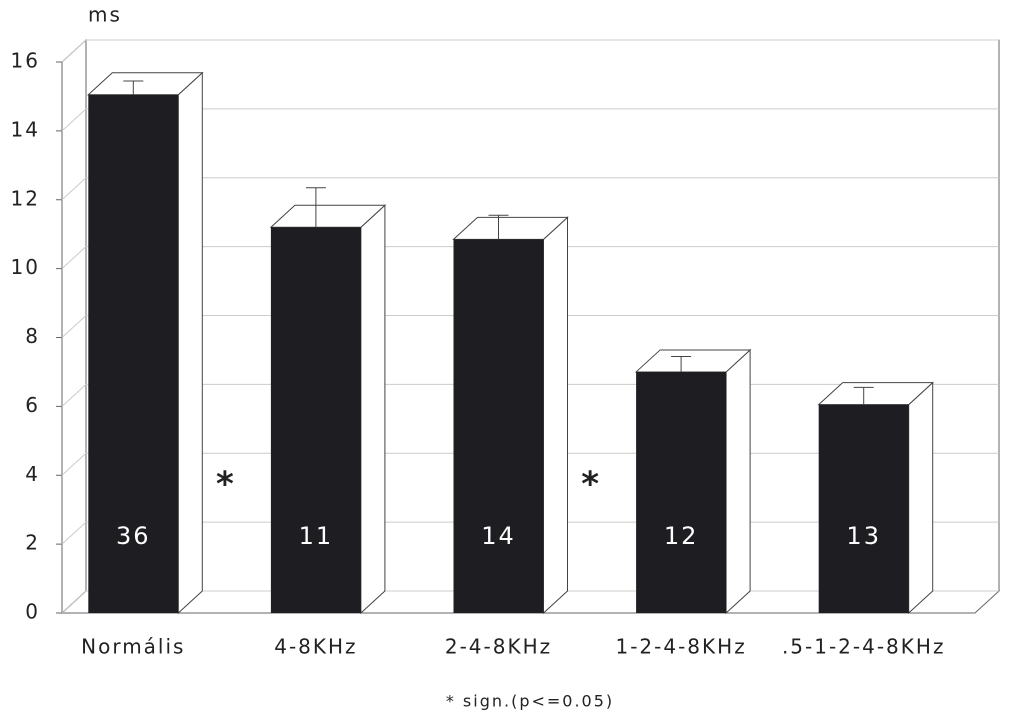 This screenshot has height=719, width=1024. What do you see at coordinates (25, 61) in the screenshot?
I see `y-tick-label: 16` at bounding box center [25, 61].